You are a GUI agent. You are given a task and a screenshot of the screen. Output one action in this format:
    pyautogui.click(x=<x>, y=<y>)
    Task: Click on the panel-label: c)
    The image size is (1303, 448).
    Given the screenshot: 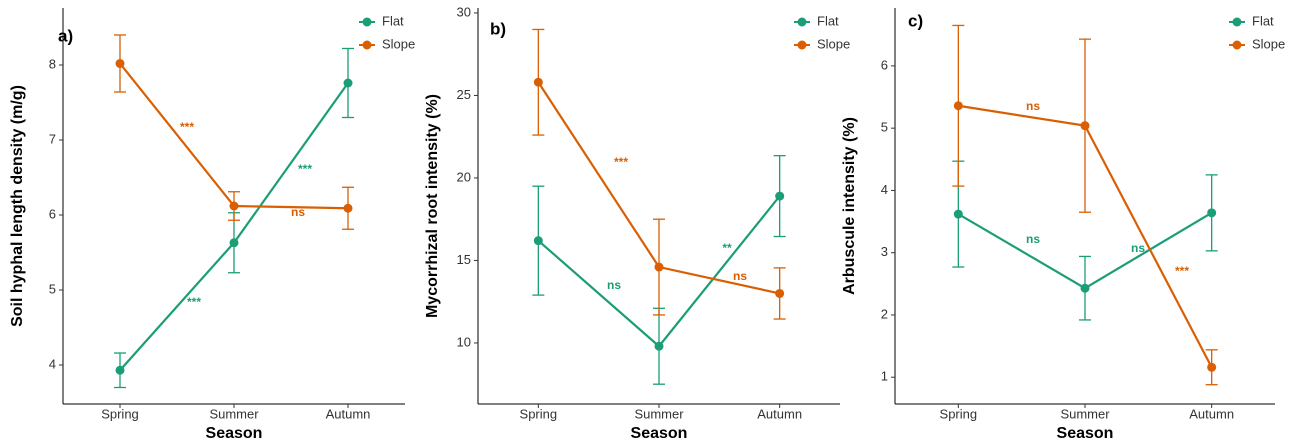 What is the action you would take?
    pyautogui.click(x=915, y=20)
    